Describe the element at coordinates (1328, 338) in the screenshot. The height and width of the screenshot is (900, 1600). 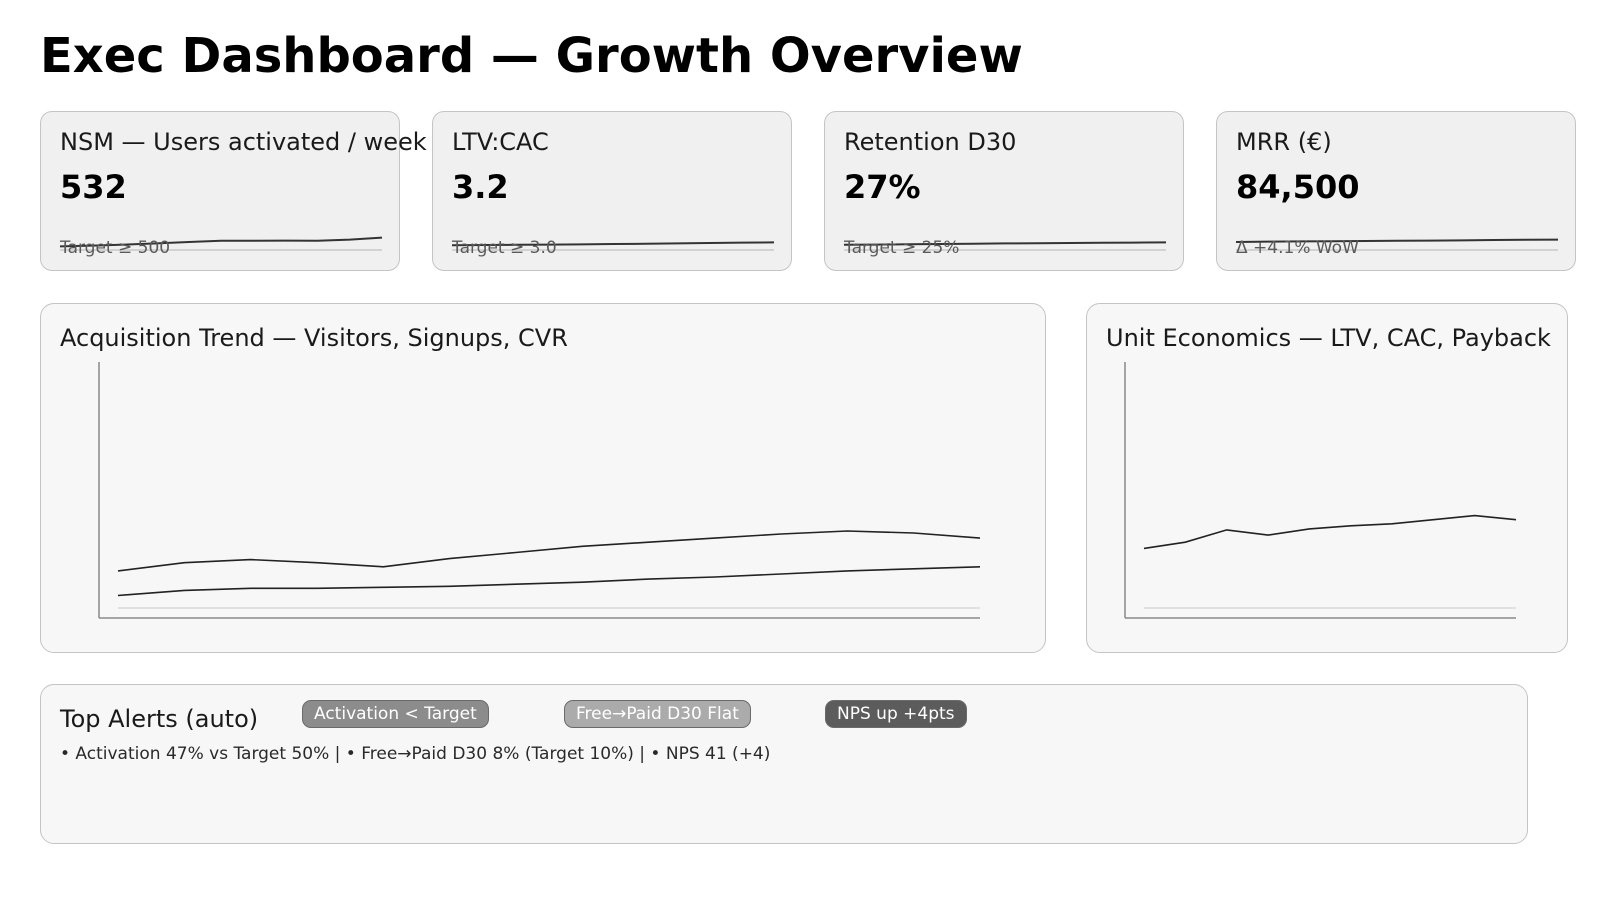
I see `unit-economics-title: Unit Economics — LTV, CAC, Payback` at that location.